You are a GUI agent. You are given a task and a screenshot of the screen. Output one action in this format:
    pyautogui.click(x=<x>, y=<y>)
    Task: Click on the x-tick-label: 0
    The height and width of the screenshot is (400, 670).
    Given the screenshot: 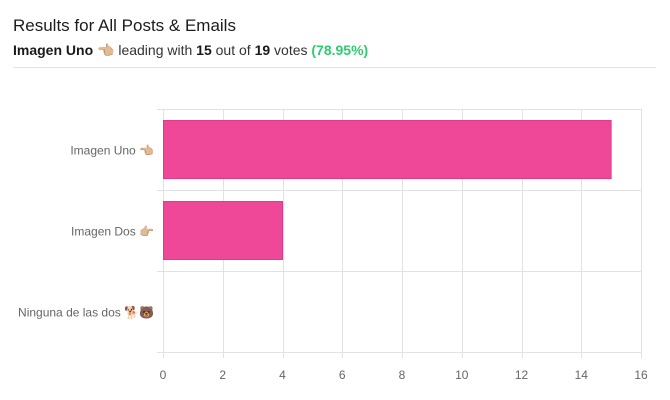 What is the action you would take?
    pyautogui.click(x=163, y=375)
    